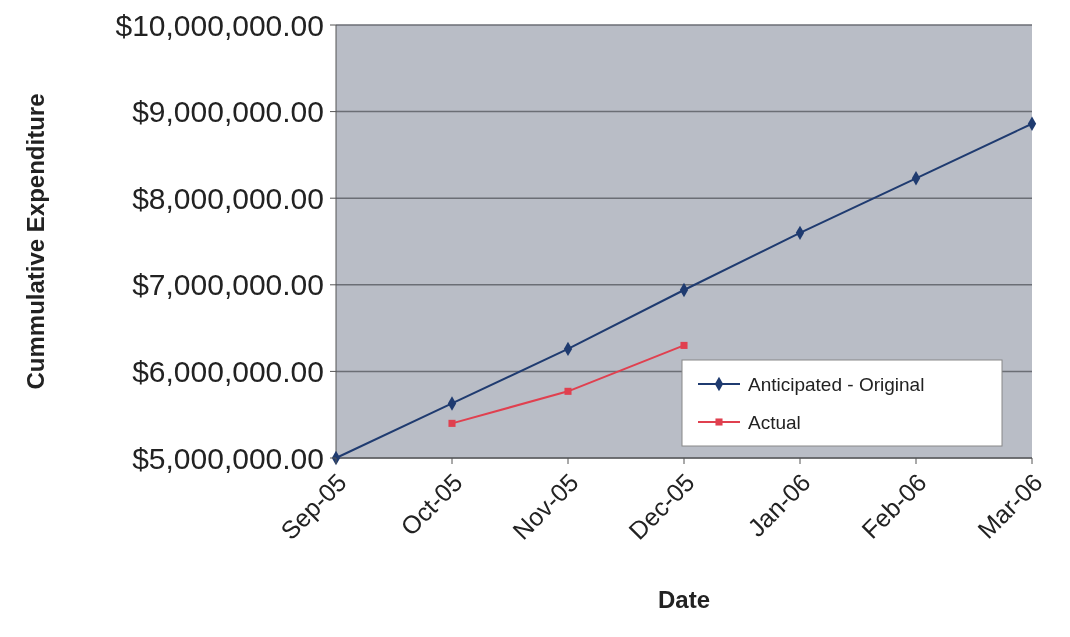 This screenshot has height=637, width=1070. What do you see at coordinates (228, 285) in the screenshot?
I see `y-tick-label: $7,000,000.00` at bounding box center [228, 285].